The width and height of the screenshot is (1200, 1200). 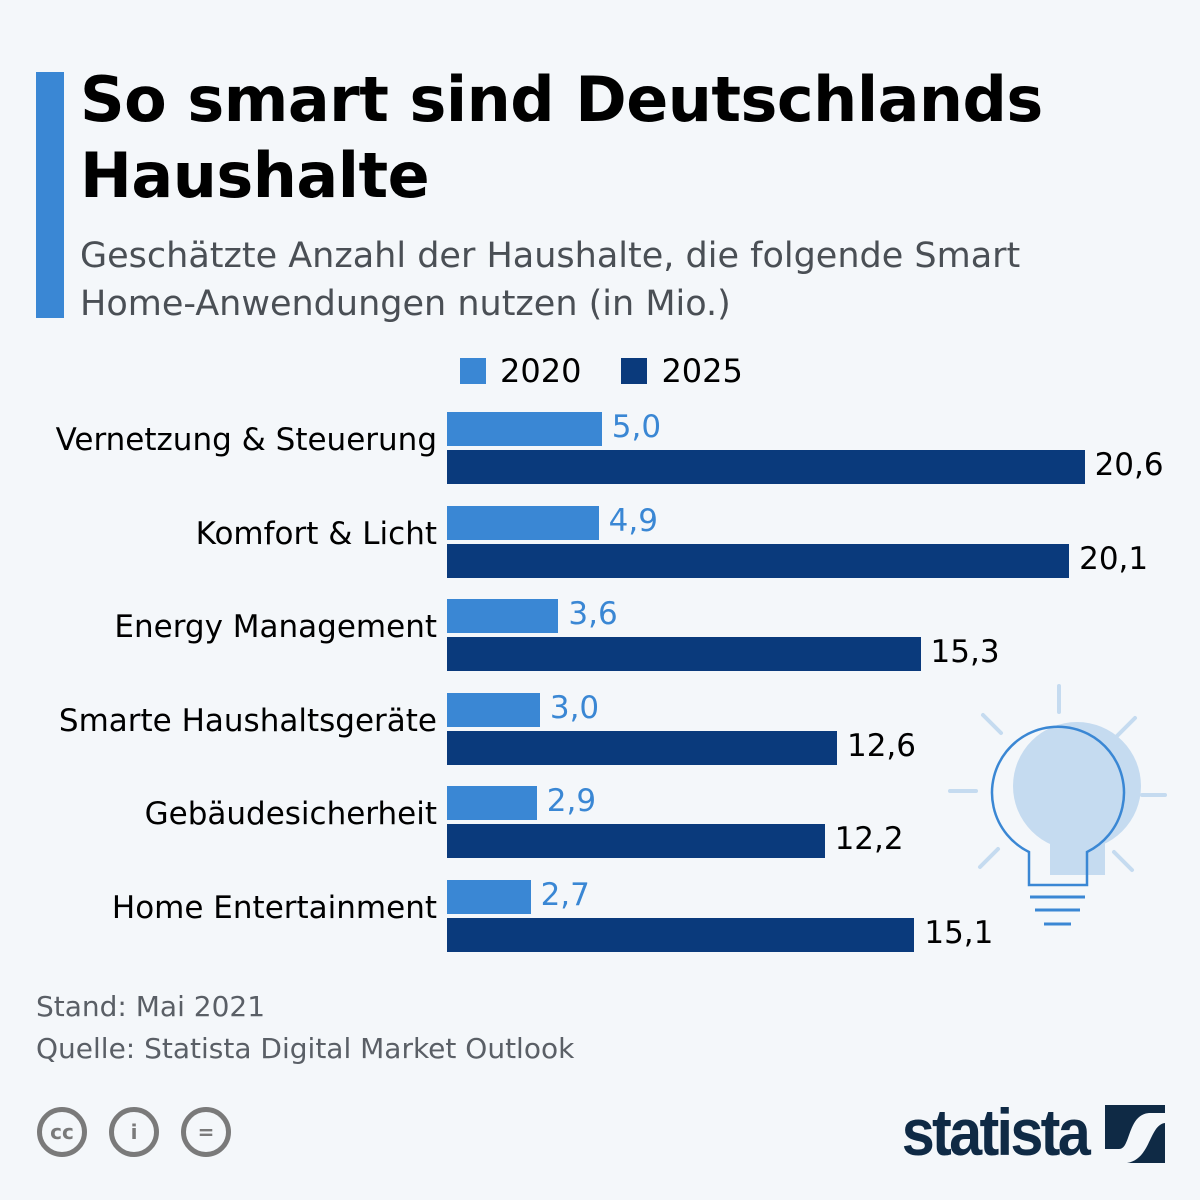 What do you see at coordinates (1135, 1134) in the screenshot?
I see `statista-logo-icon` at bounding box center [1135, 1134].